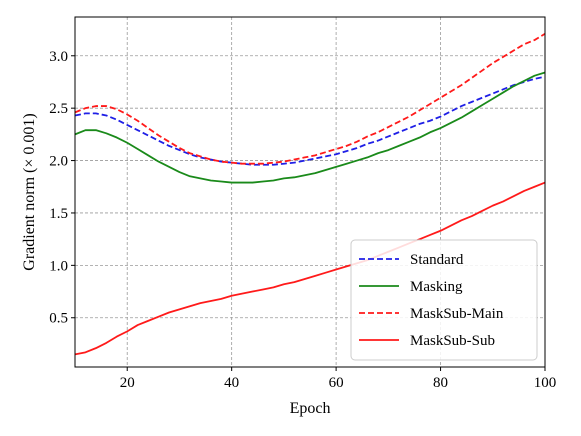 This screenshot has width=581, height=436. Describe the element at coordinates (58, 57) in the screenshot. I see `y-tick-label: 3.0` at that location.